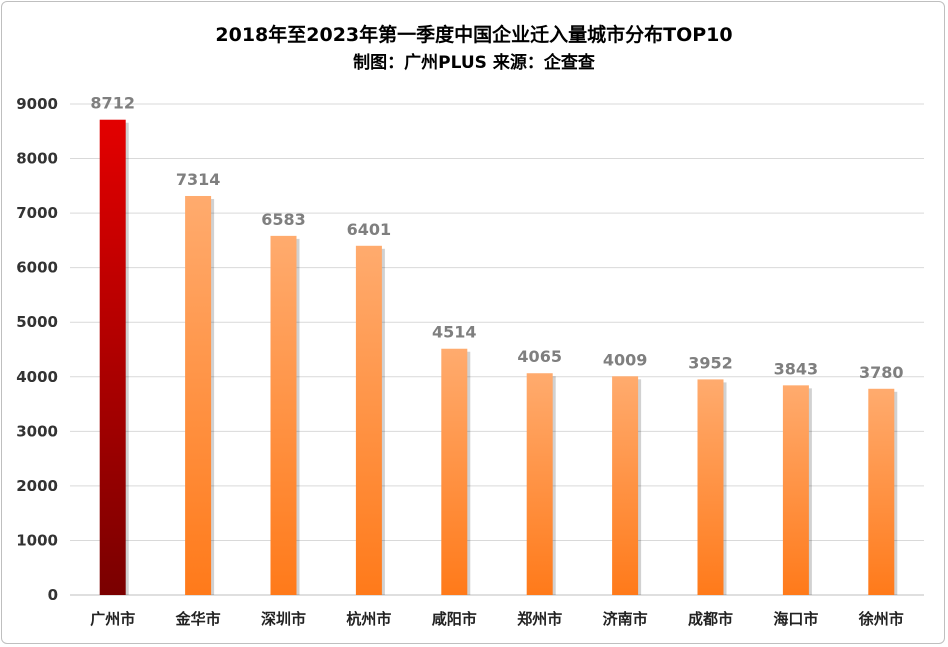  Describe the element at coordinates (37, 159) in the screenshot. I see `y-tick-label: 8000` at that location.